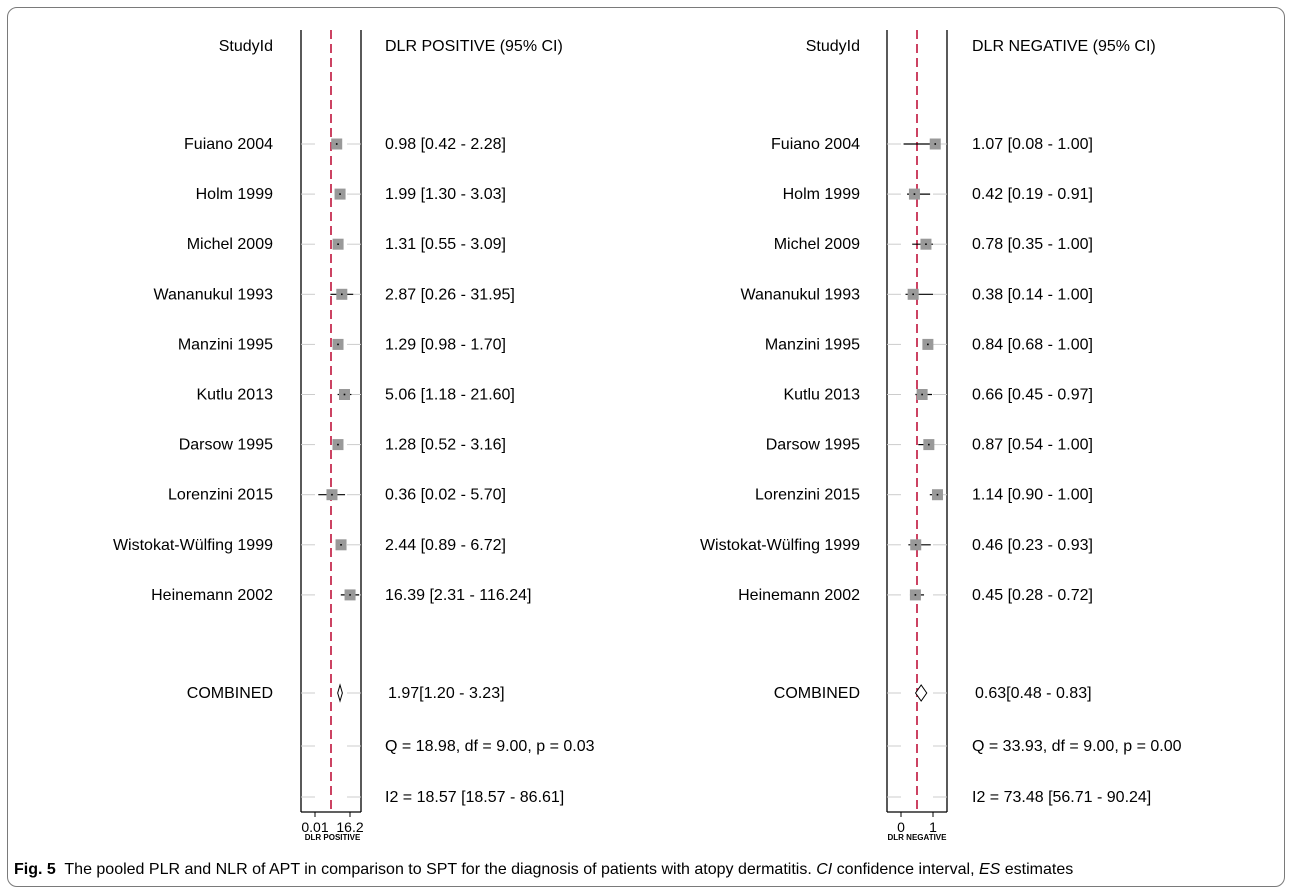 This screenshot has width=1292, height=894. I want to click on study-estimate-text: 0.66 [0.45 - 0.97], so click(1032, 395).